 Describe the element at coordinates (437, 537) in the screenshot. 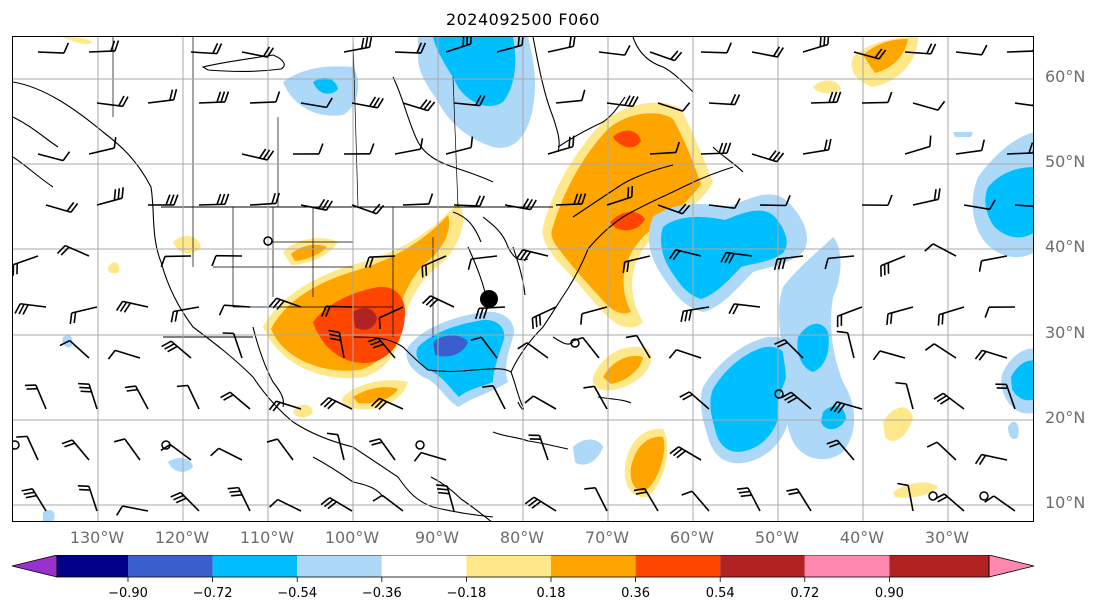

I see `lon-label-90: 90°W` at that location.